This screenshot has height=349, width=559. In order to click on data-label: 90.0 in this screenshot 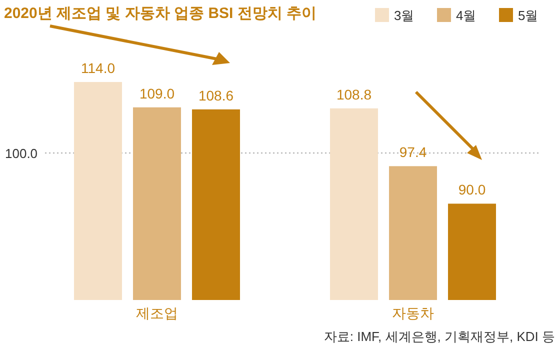, I will do `click(472, 190)`.